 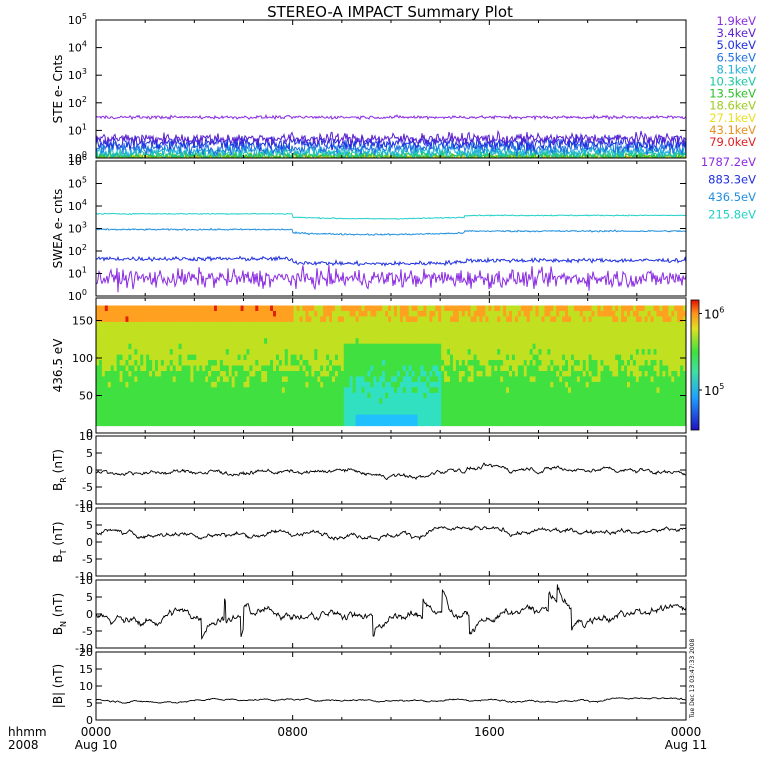 I want to click on trace-bn, so click(x=391, y=612).